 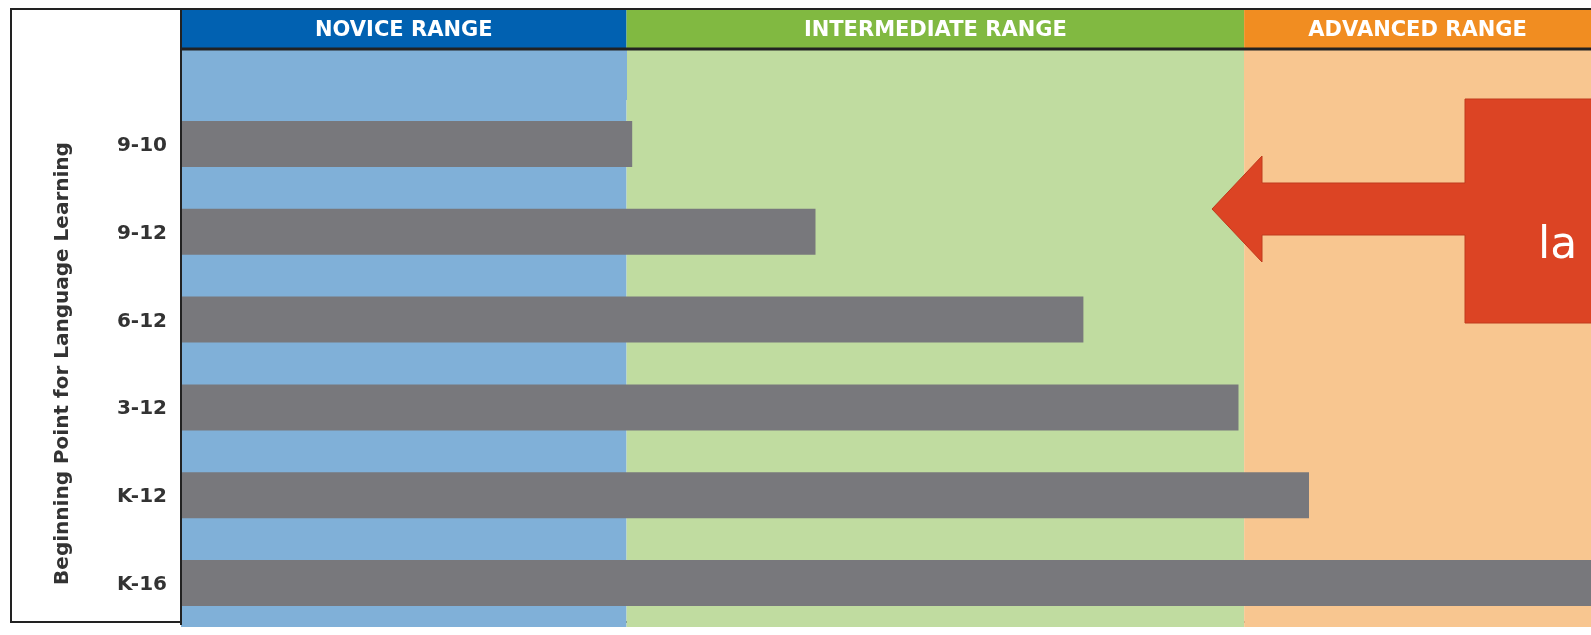 I want to click on band-label: NOVICE RANGE, so click(x=403, y=29).